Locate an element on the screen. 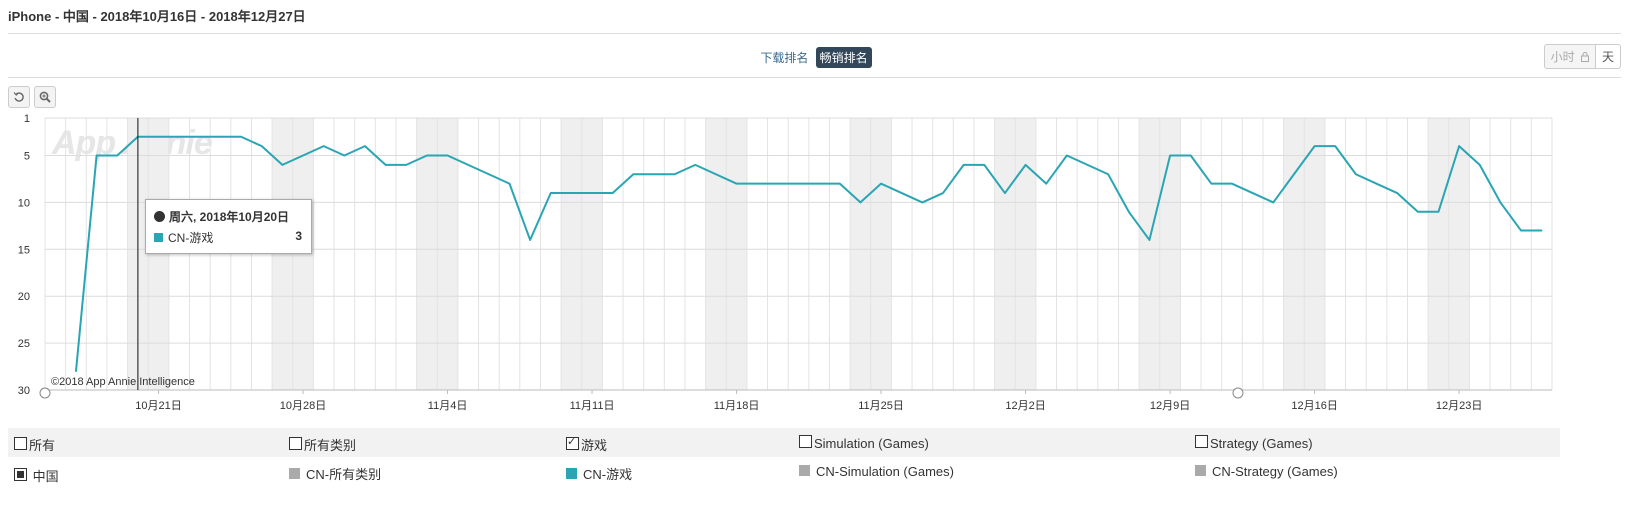 The width and height of the screenshot is (1628, 515). y-tick-label: 30 is located at coordinates (24, 391).